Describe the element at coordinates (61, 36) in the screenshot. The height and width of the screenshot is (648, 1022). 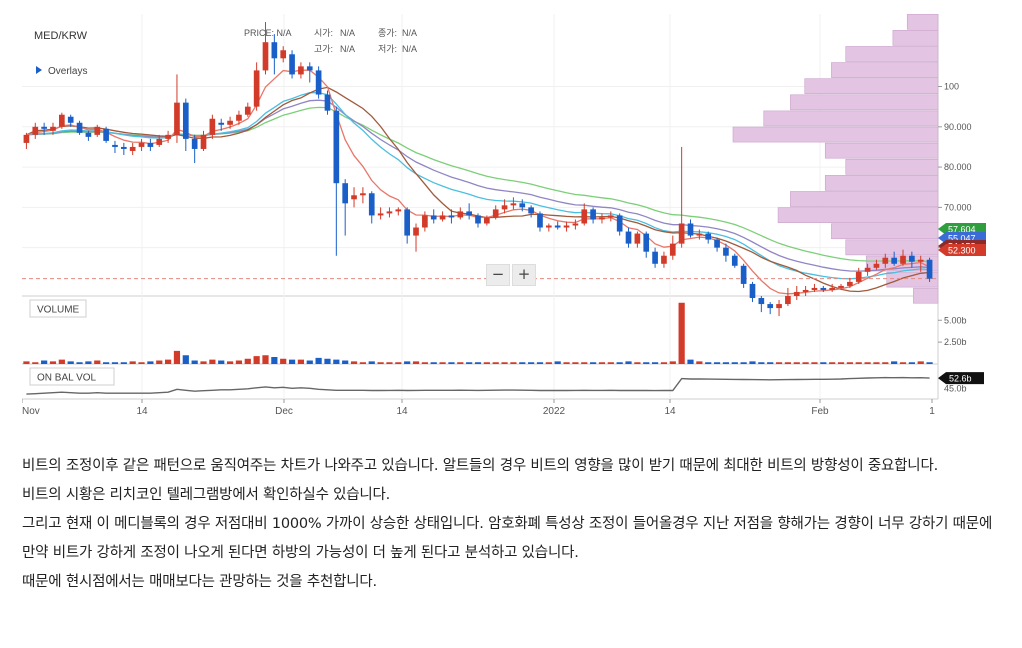
I see `symbol-label: MED/KRW` at that location.